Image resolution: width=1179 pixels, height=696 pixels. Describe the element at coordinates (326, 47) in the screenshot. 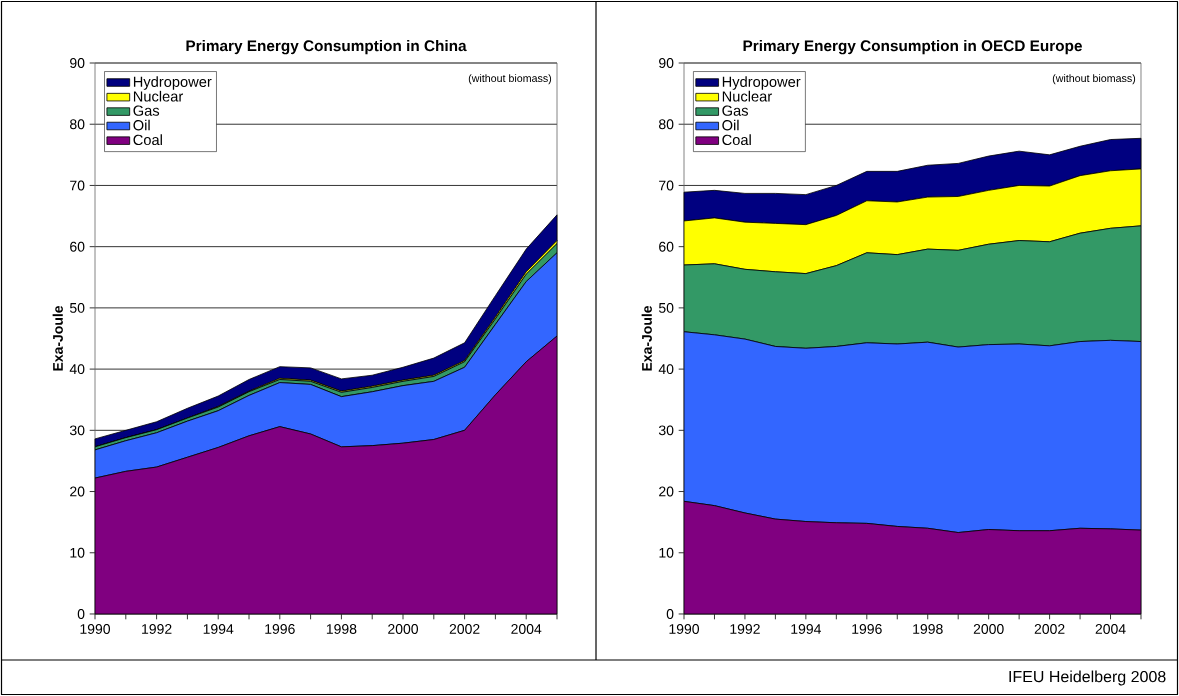

I see `chart-title: Primary Energy Consumption in China` at that location.